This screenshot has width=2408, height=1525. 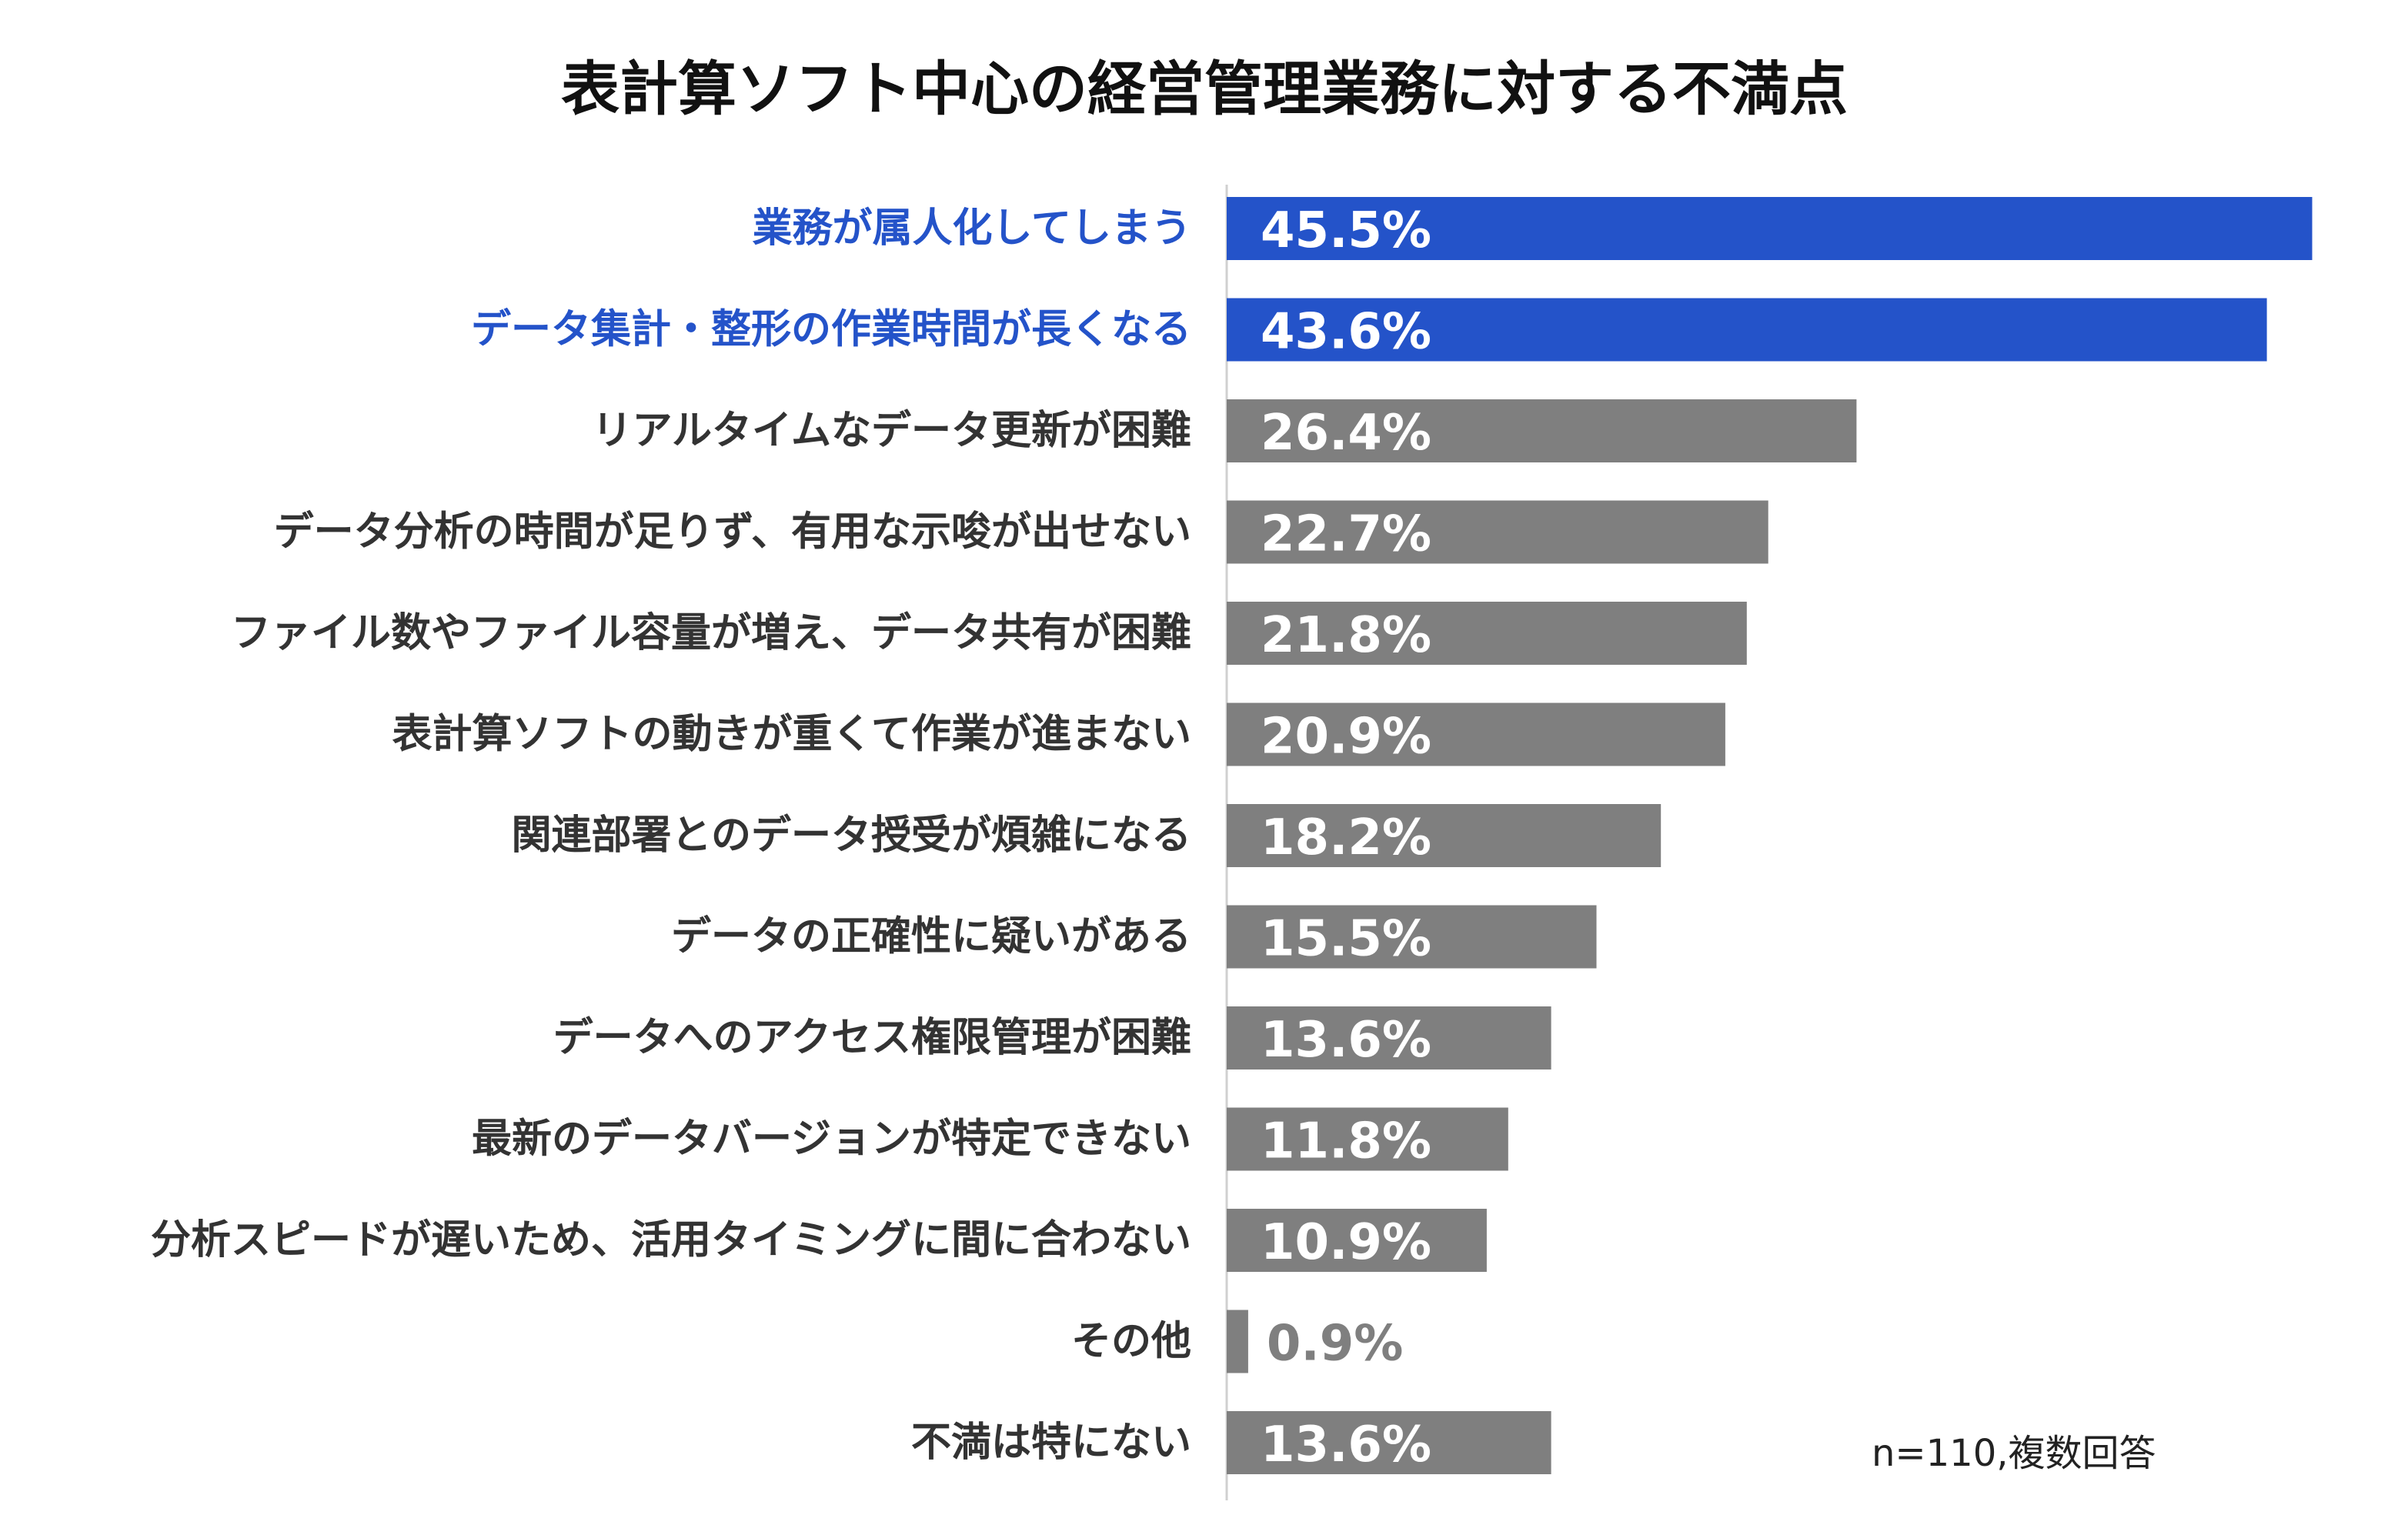 I want to click on category-label: 関連部署とのデータ授受が煩雑になる, so click(x=851, y=836).